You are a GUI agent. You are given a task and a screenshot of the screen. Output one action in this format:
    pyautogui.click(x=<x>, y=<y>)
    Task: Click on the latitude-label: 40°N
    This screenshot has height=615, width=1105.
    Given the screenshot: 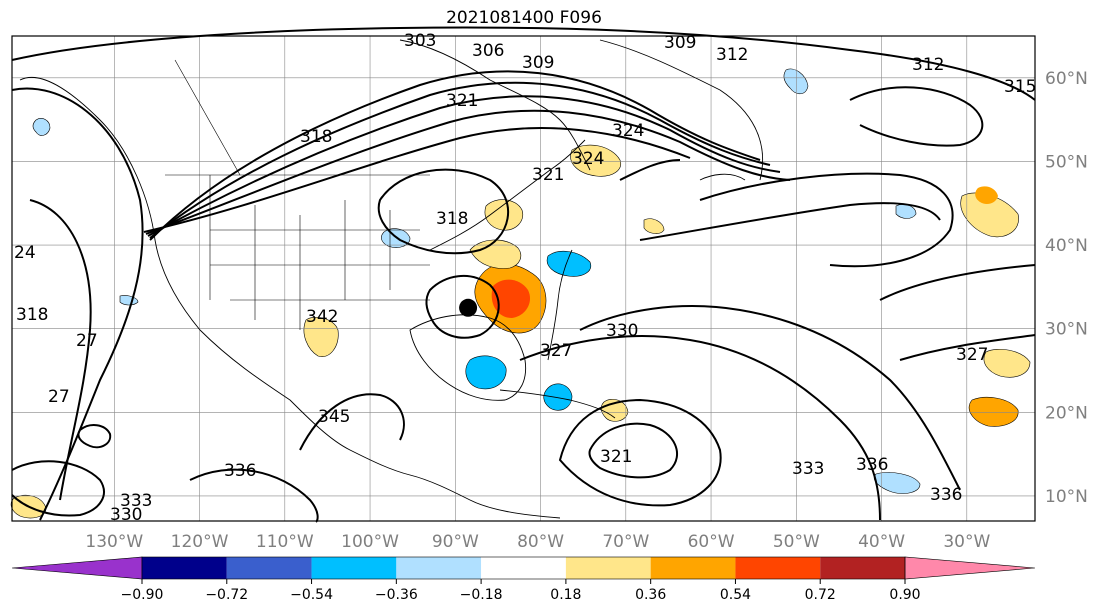 What is the action you would take?
    pyautogui.click(x=1066, y=246)
    